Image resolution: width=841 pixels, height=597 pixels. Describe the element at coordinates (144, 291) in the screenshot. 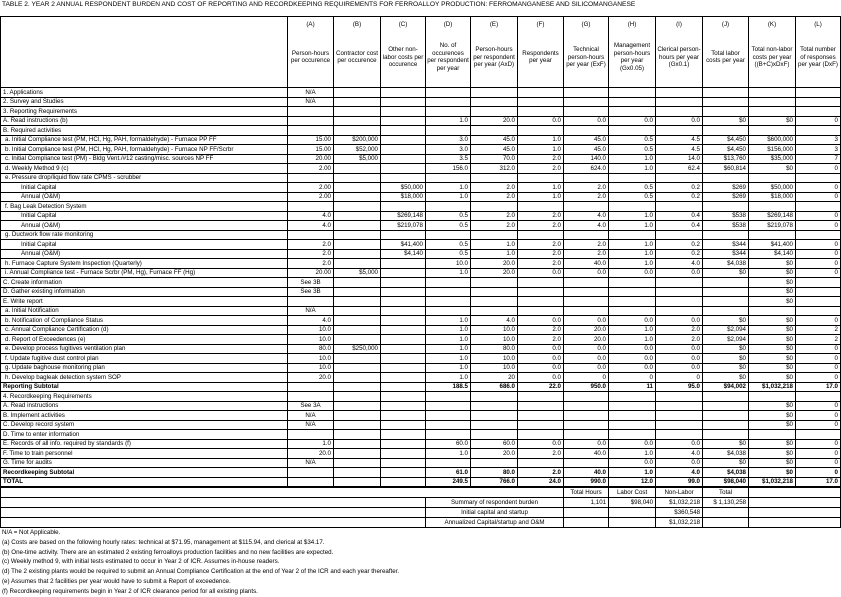

I see `row-label: D. Gather existing information` at that location.